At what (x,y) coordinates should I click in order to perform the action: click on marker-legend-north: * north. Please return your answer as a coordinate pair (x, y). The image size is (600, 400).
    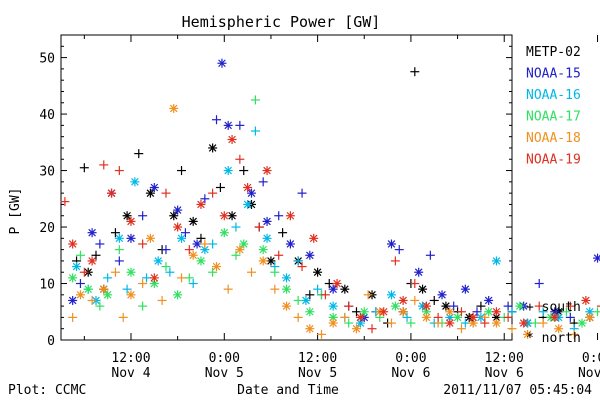
    Looking at the image, I should click on (553, 338).